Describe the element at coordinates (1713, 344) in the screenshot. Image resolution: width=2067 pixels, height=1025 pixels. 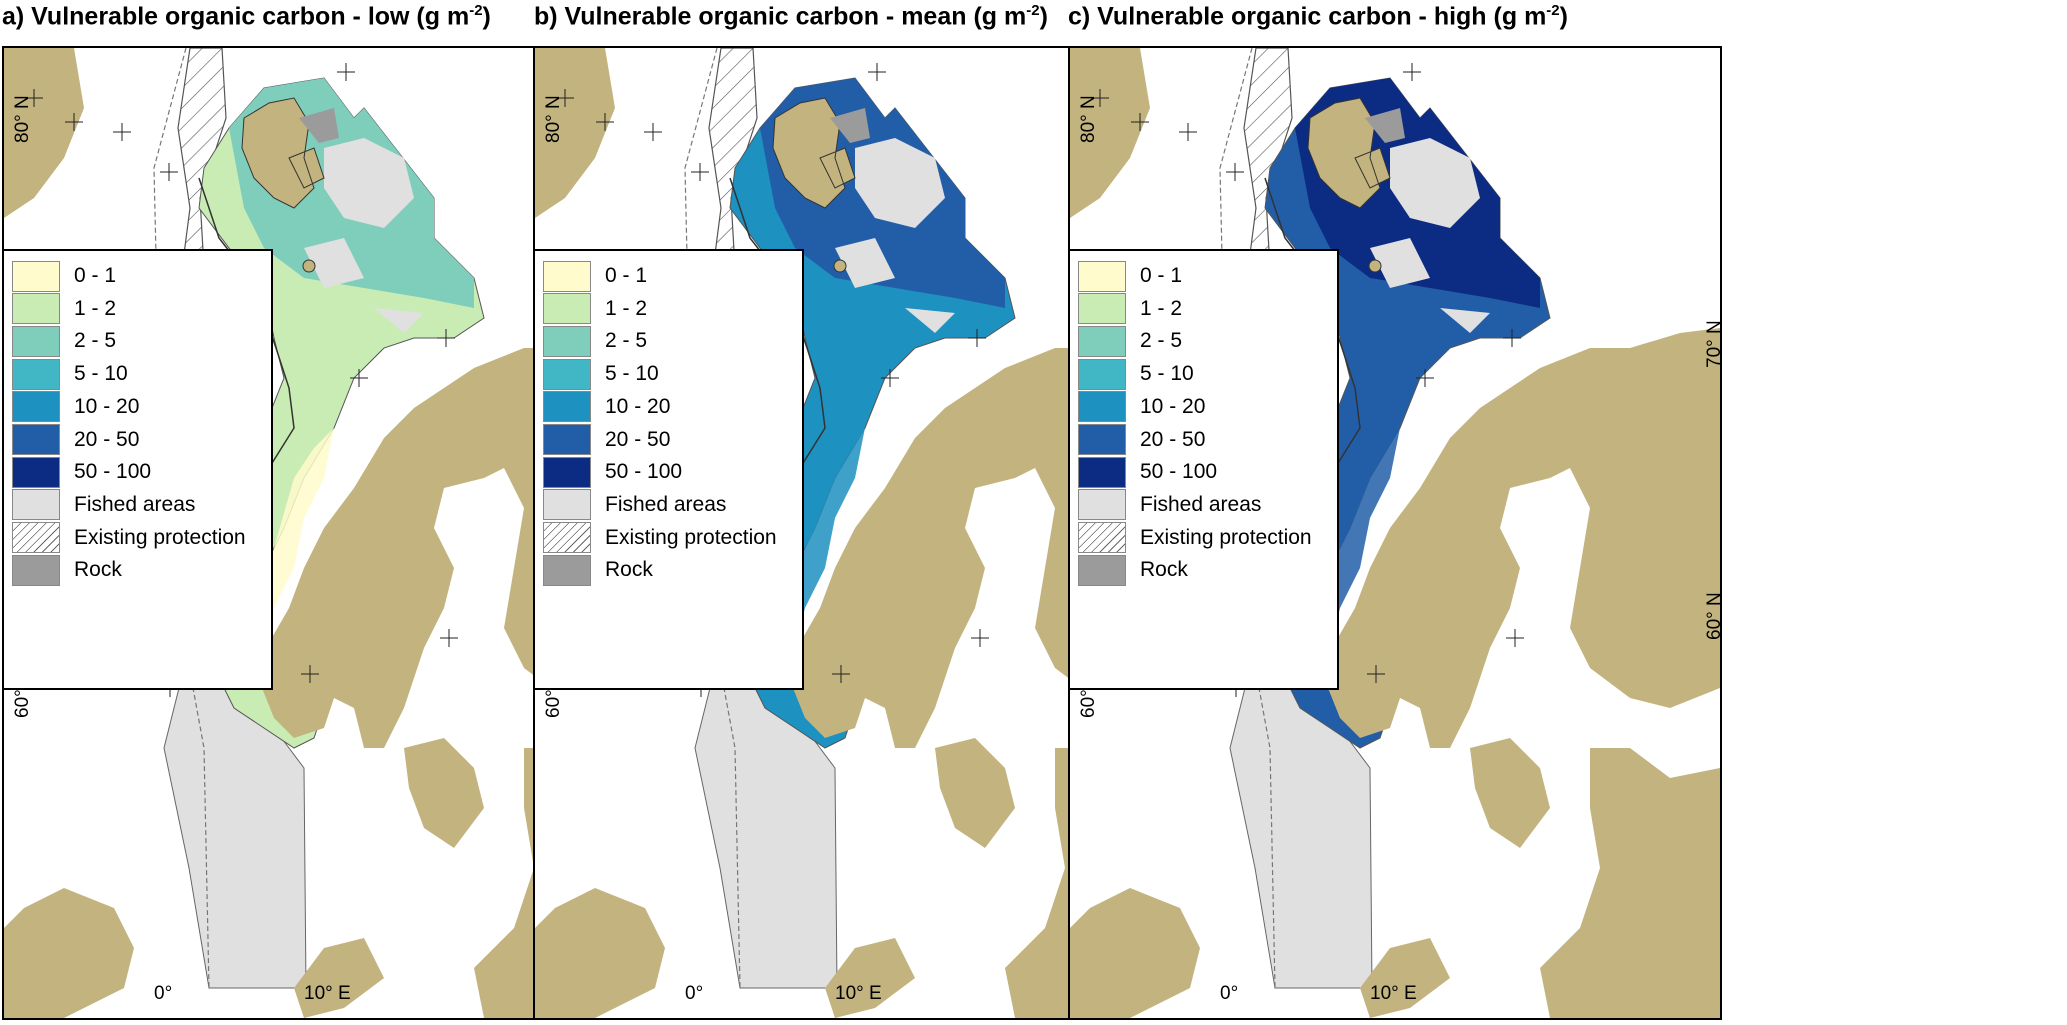
I see `grid-label-lat-70: 70° N` at that location.